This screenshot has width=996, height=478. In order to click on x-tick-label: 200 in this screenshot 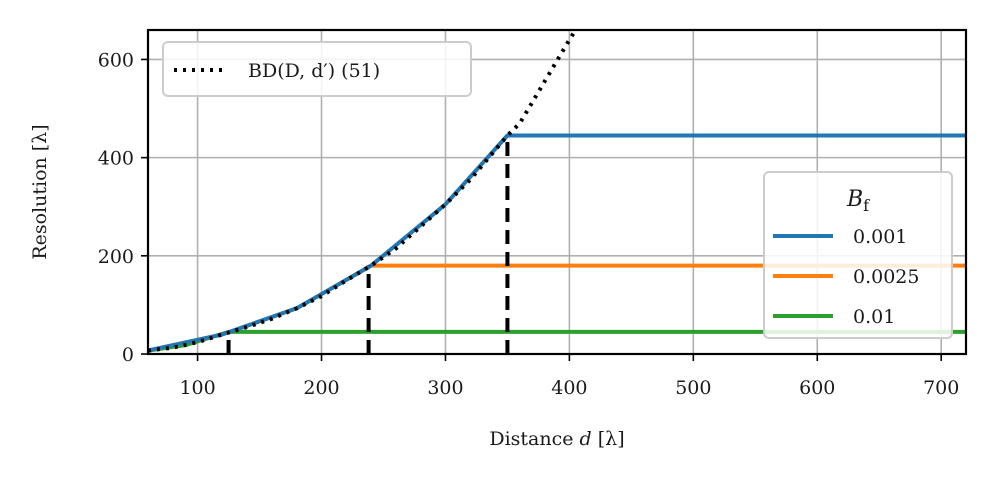, I will do `click(321, 388)`.